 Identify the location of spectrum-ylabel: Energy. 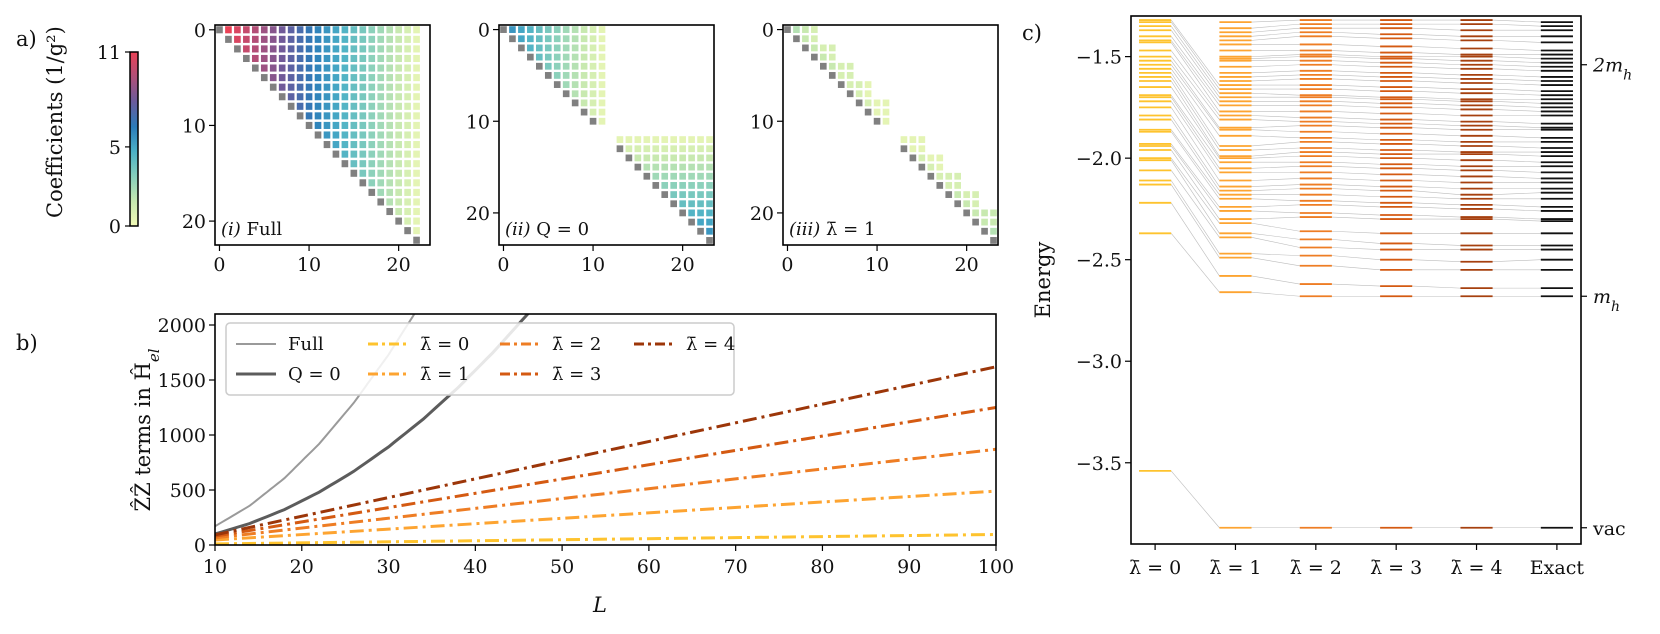
(1043, 280).